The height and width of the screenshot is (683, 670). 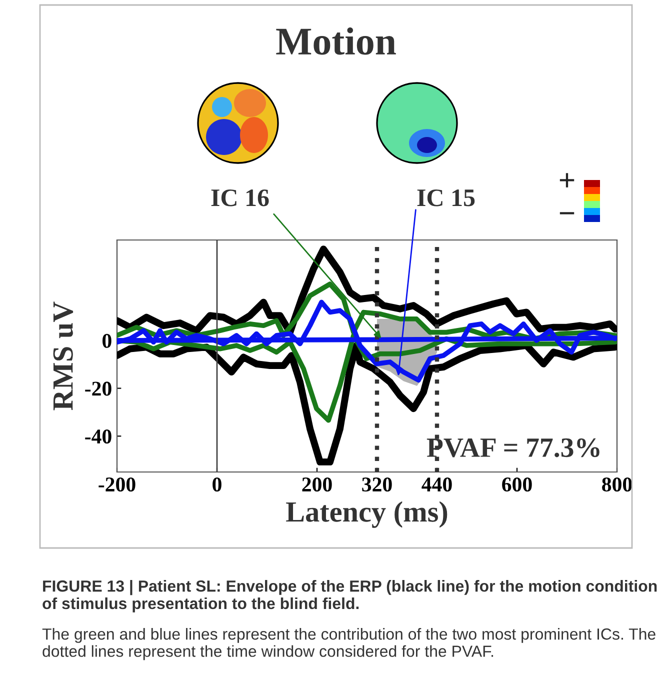 I want to click on text: The green and blue lines represent the contribution of the two most prominent ICs. The dotted lines represent the time window considered for the PVAF., so click(x=349, y=644).